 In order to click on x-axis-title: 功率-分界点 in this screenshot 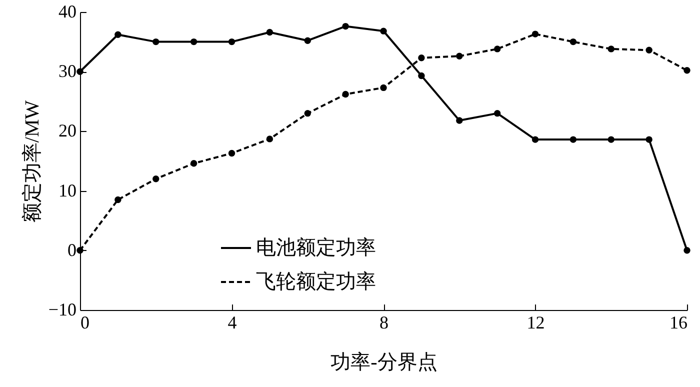, I will do `click(384, 363)`.